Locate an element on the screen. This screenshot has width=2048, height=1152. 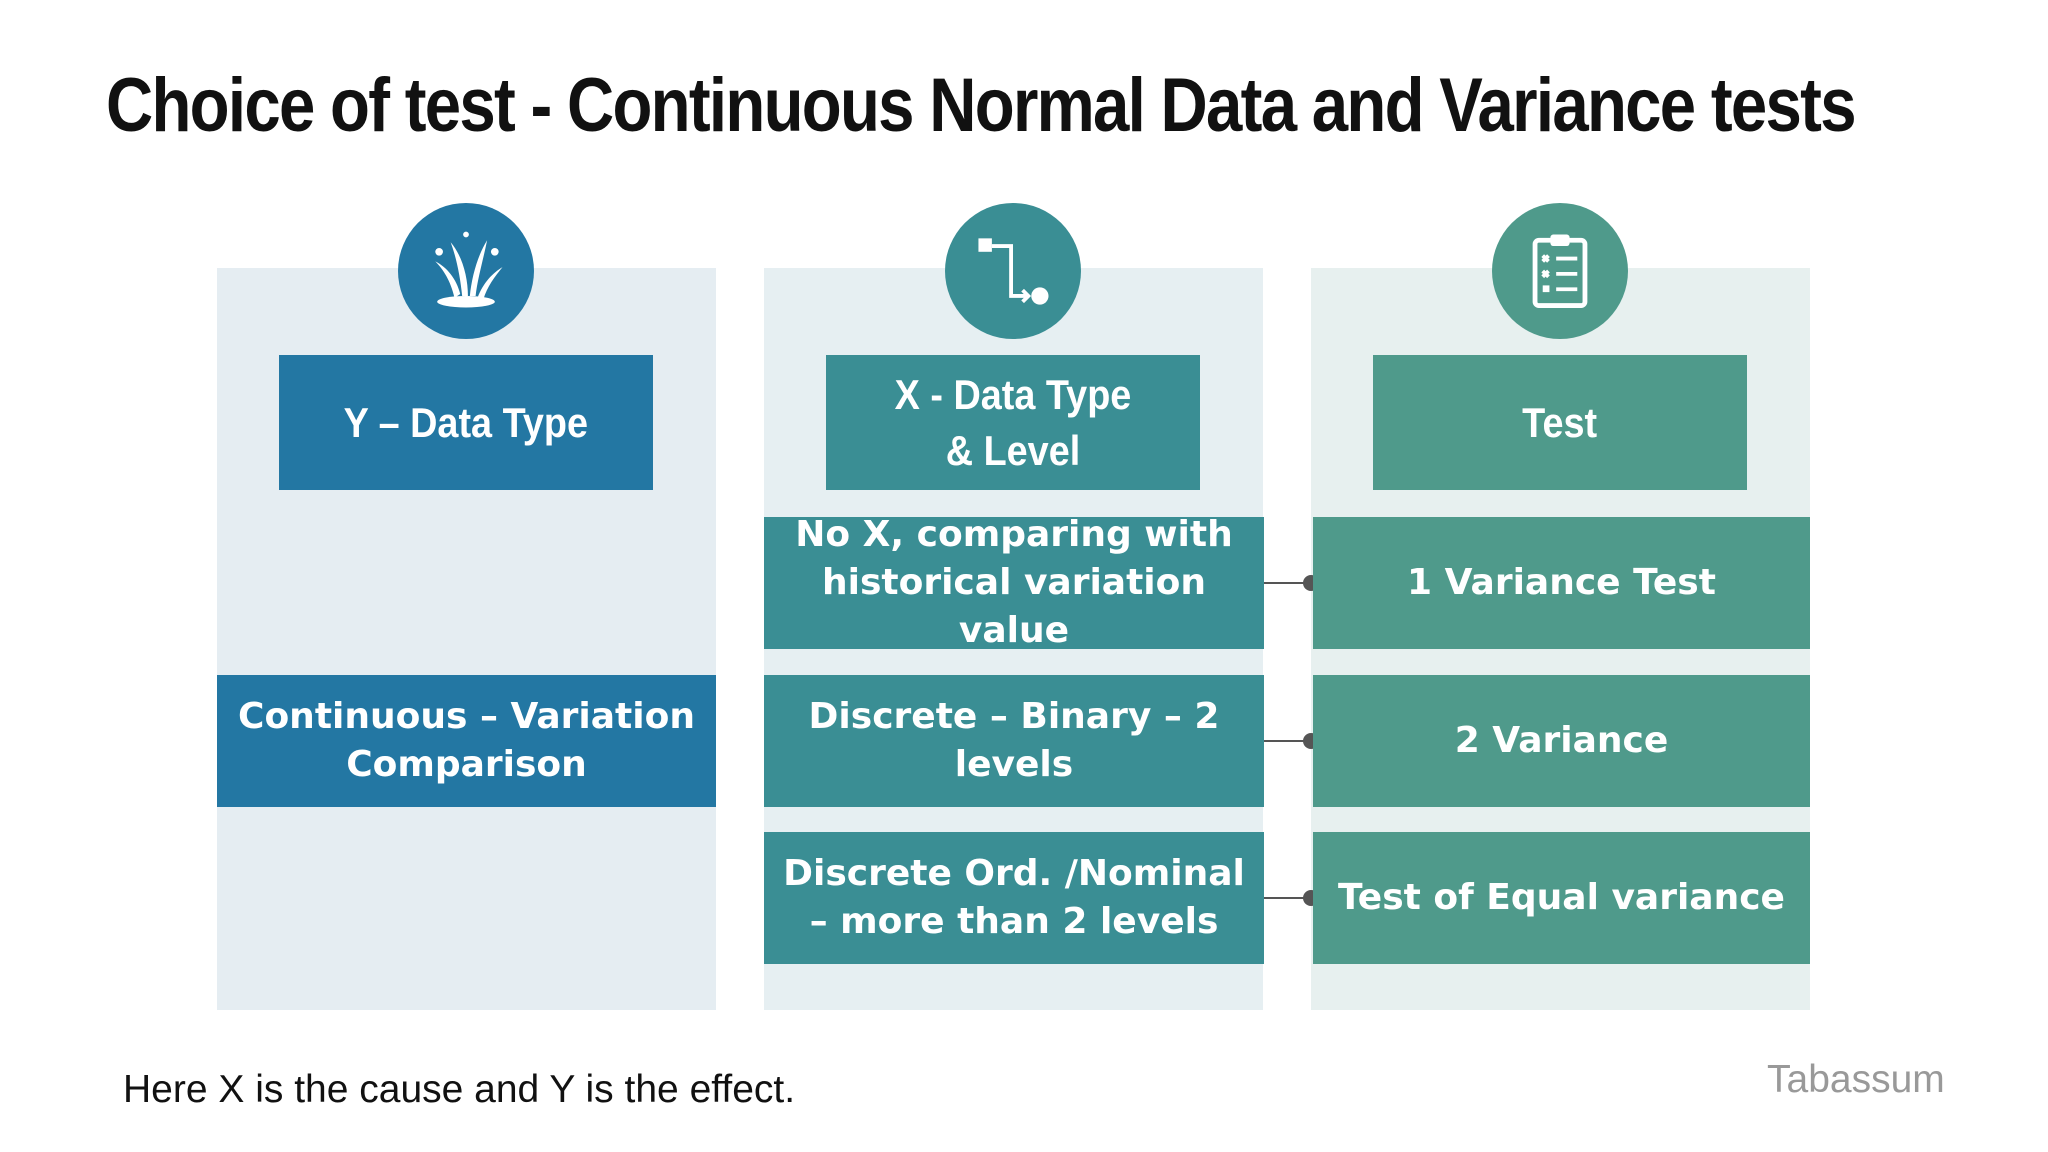
header-test: Test is located at coordinates (1560, 422).